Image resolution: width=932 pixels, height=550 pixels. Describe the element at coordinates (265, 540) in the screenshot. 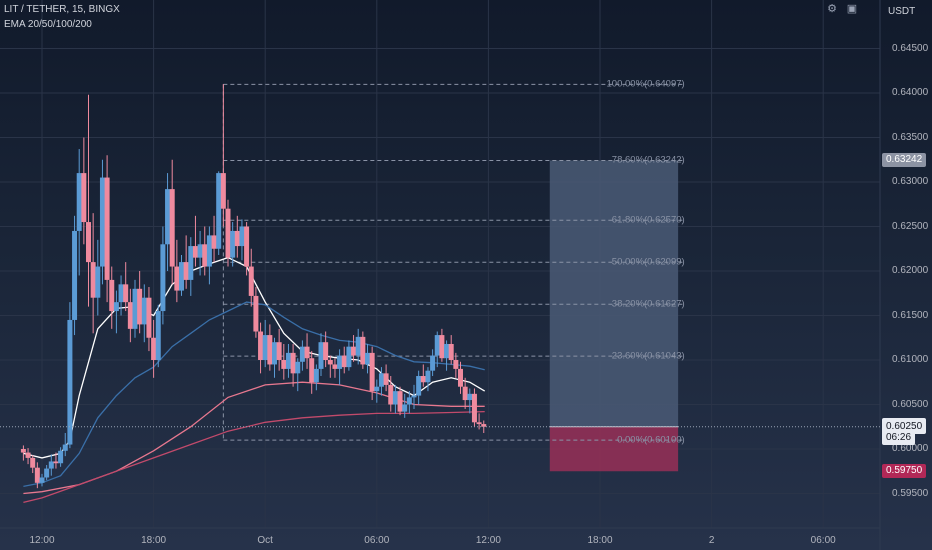

I see `time-tick-label: Oct` at that location.